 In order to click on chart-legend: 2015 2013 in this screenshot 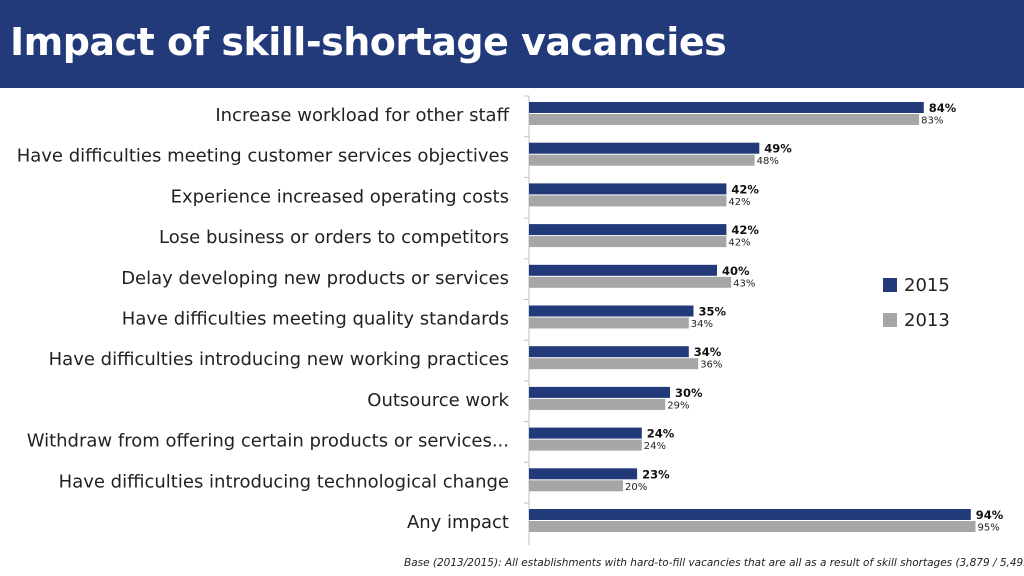, I will do `click(916, 303)`.